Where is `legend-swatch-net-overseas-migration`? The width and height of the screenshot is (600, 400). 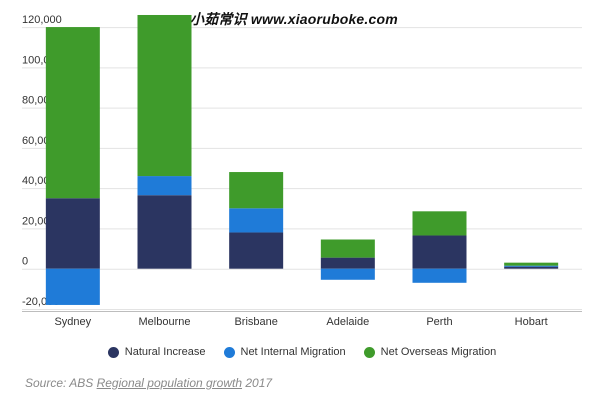
legend-swatch-net-overseas-migration is located at coordinates (369, 352).